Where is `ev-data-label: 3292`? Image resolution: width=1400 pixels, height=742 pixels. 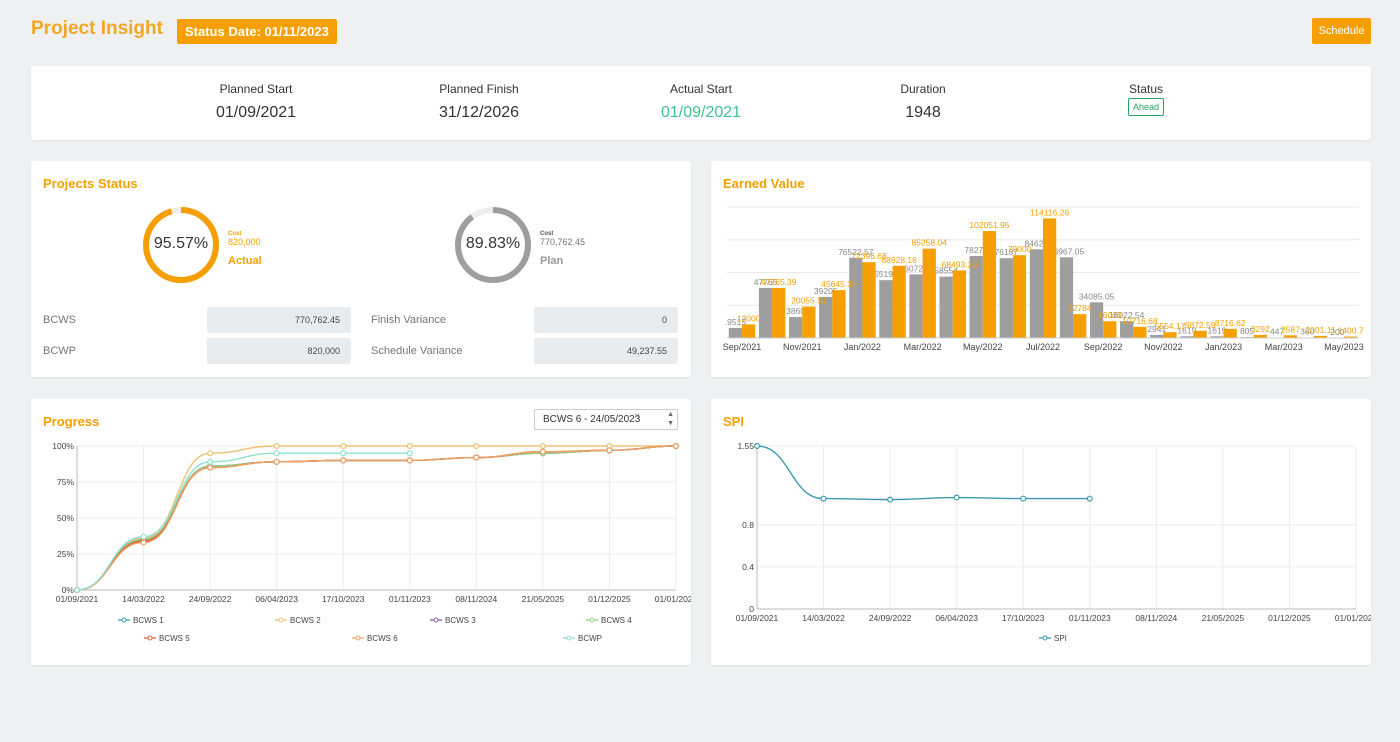 ev-data-label: 3292 is located at coordinates (1260, 329).